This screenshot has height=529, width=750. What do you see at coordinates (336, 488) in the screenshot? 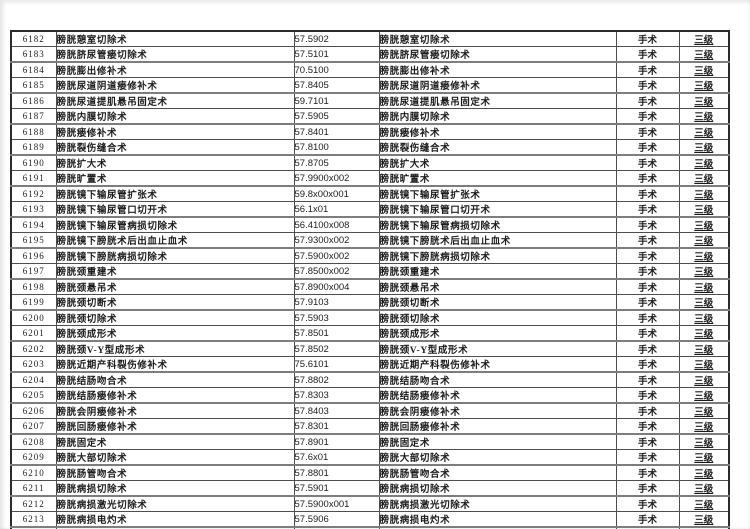
I see `procedure-code: 57.5901` at bounding box center [336, 488].